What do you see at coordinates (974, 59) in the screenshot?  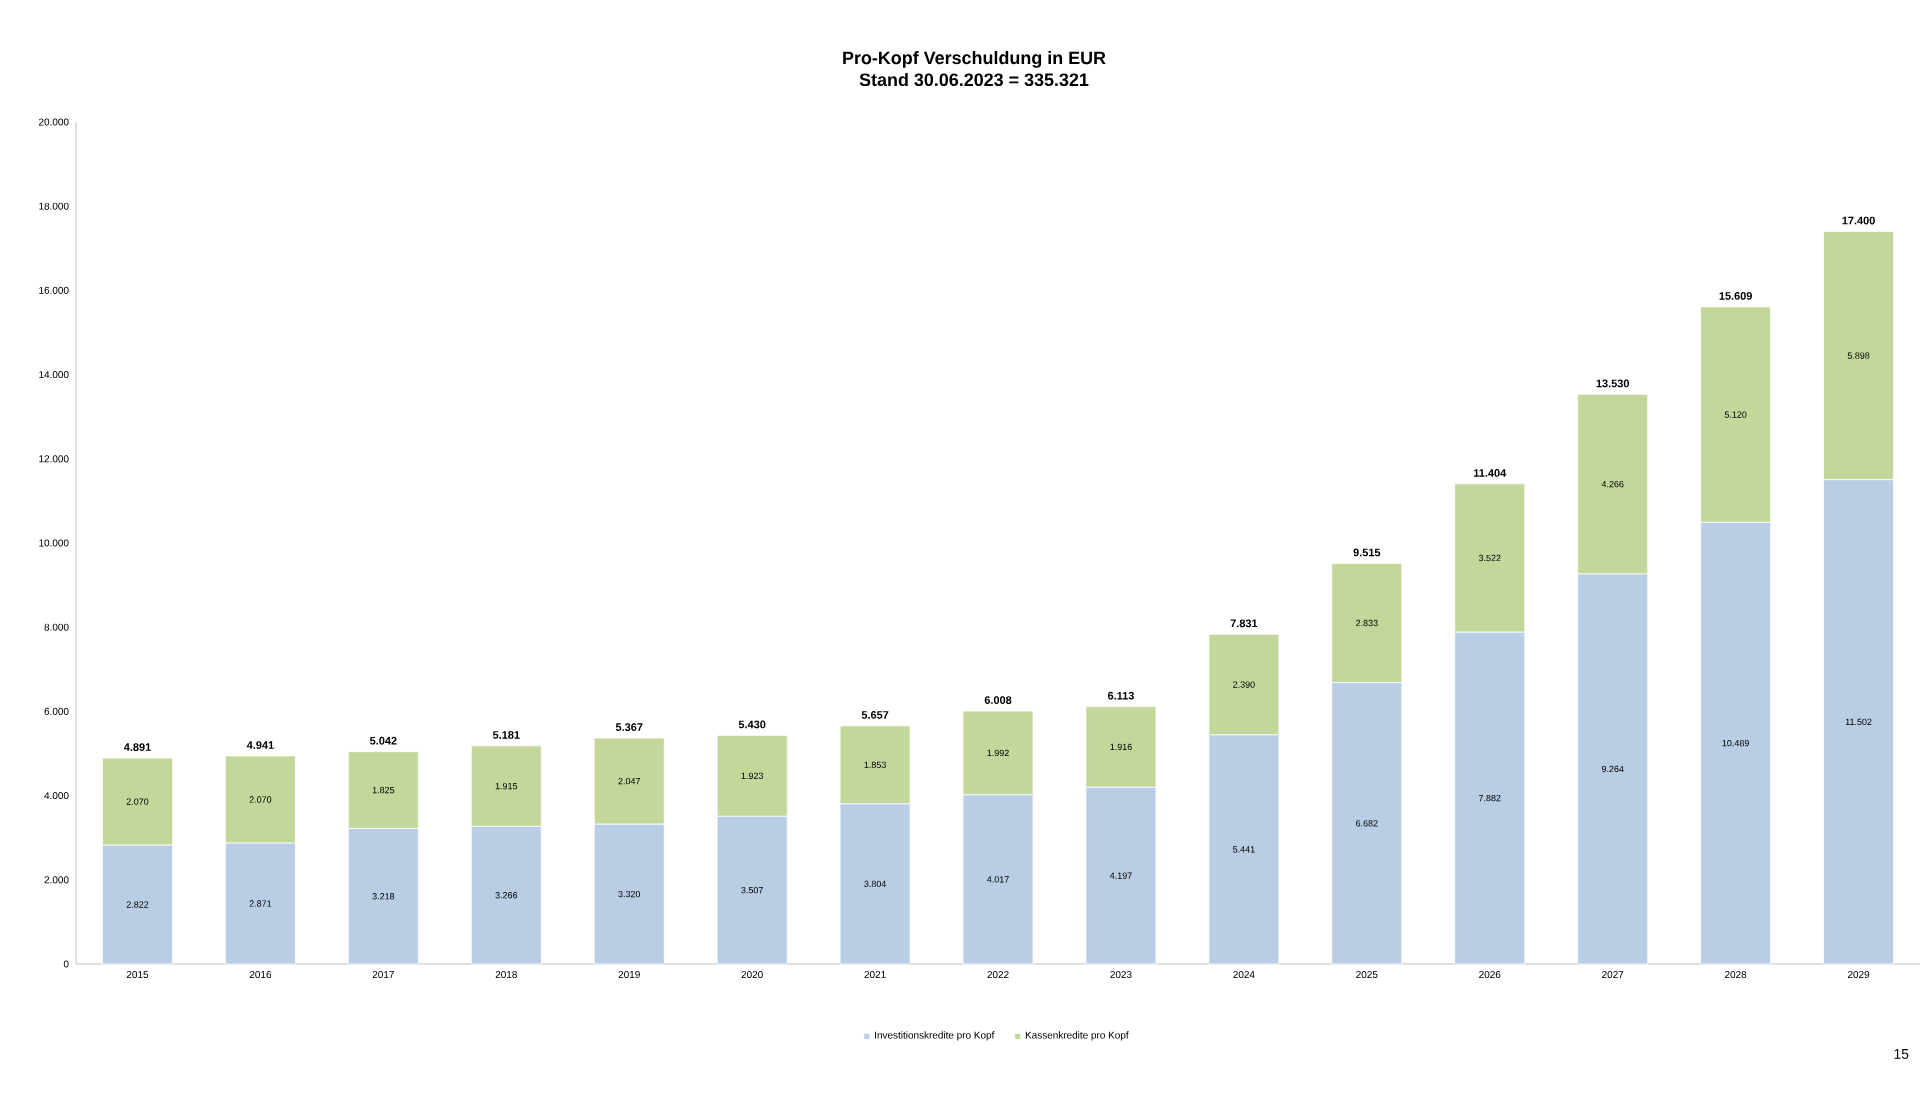 I see `chart-title: Pro-Kopf Verschuldung in EUR` at bounding box center [974, 59].